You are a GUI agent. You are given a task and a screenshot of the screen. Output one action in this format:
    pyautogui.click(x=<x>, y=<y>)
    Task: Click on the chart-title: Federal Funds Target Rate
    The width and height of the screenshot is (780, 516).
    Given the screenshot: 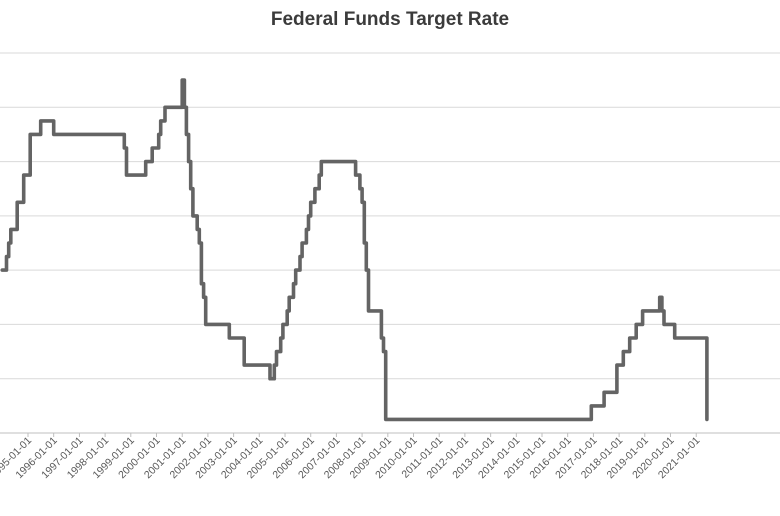 What is the action you would take?
    pyautogui.click(x=390, y=19)
    